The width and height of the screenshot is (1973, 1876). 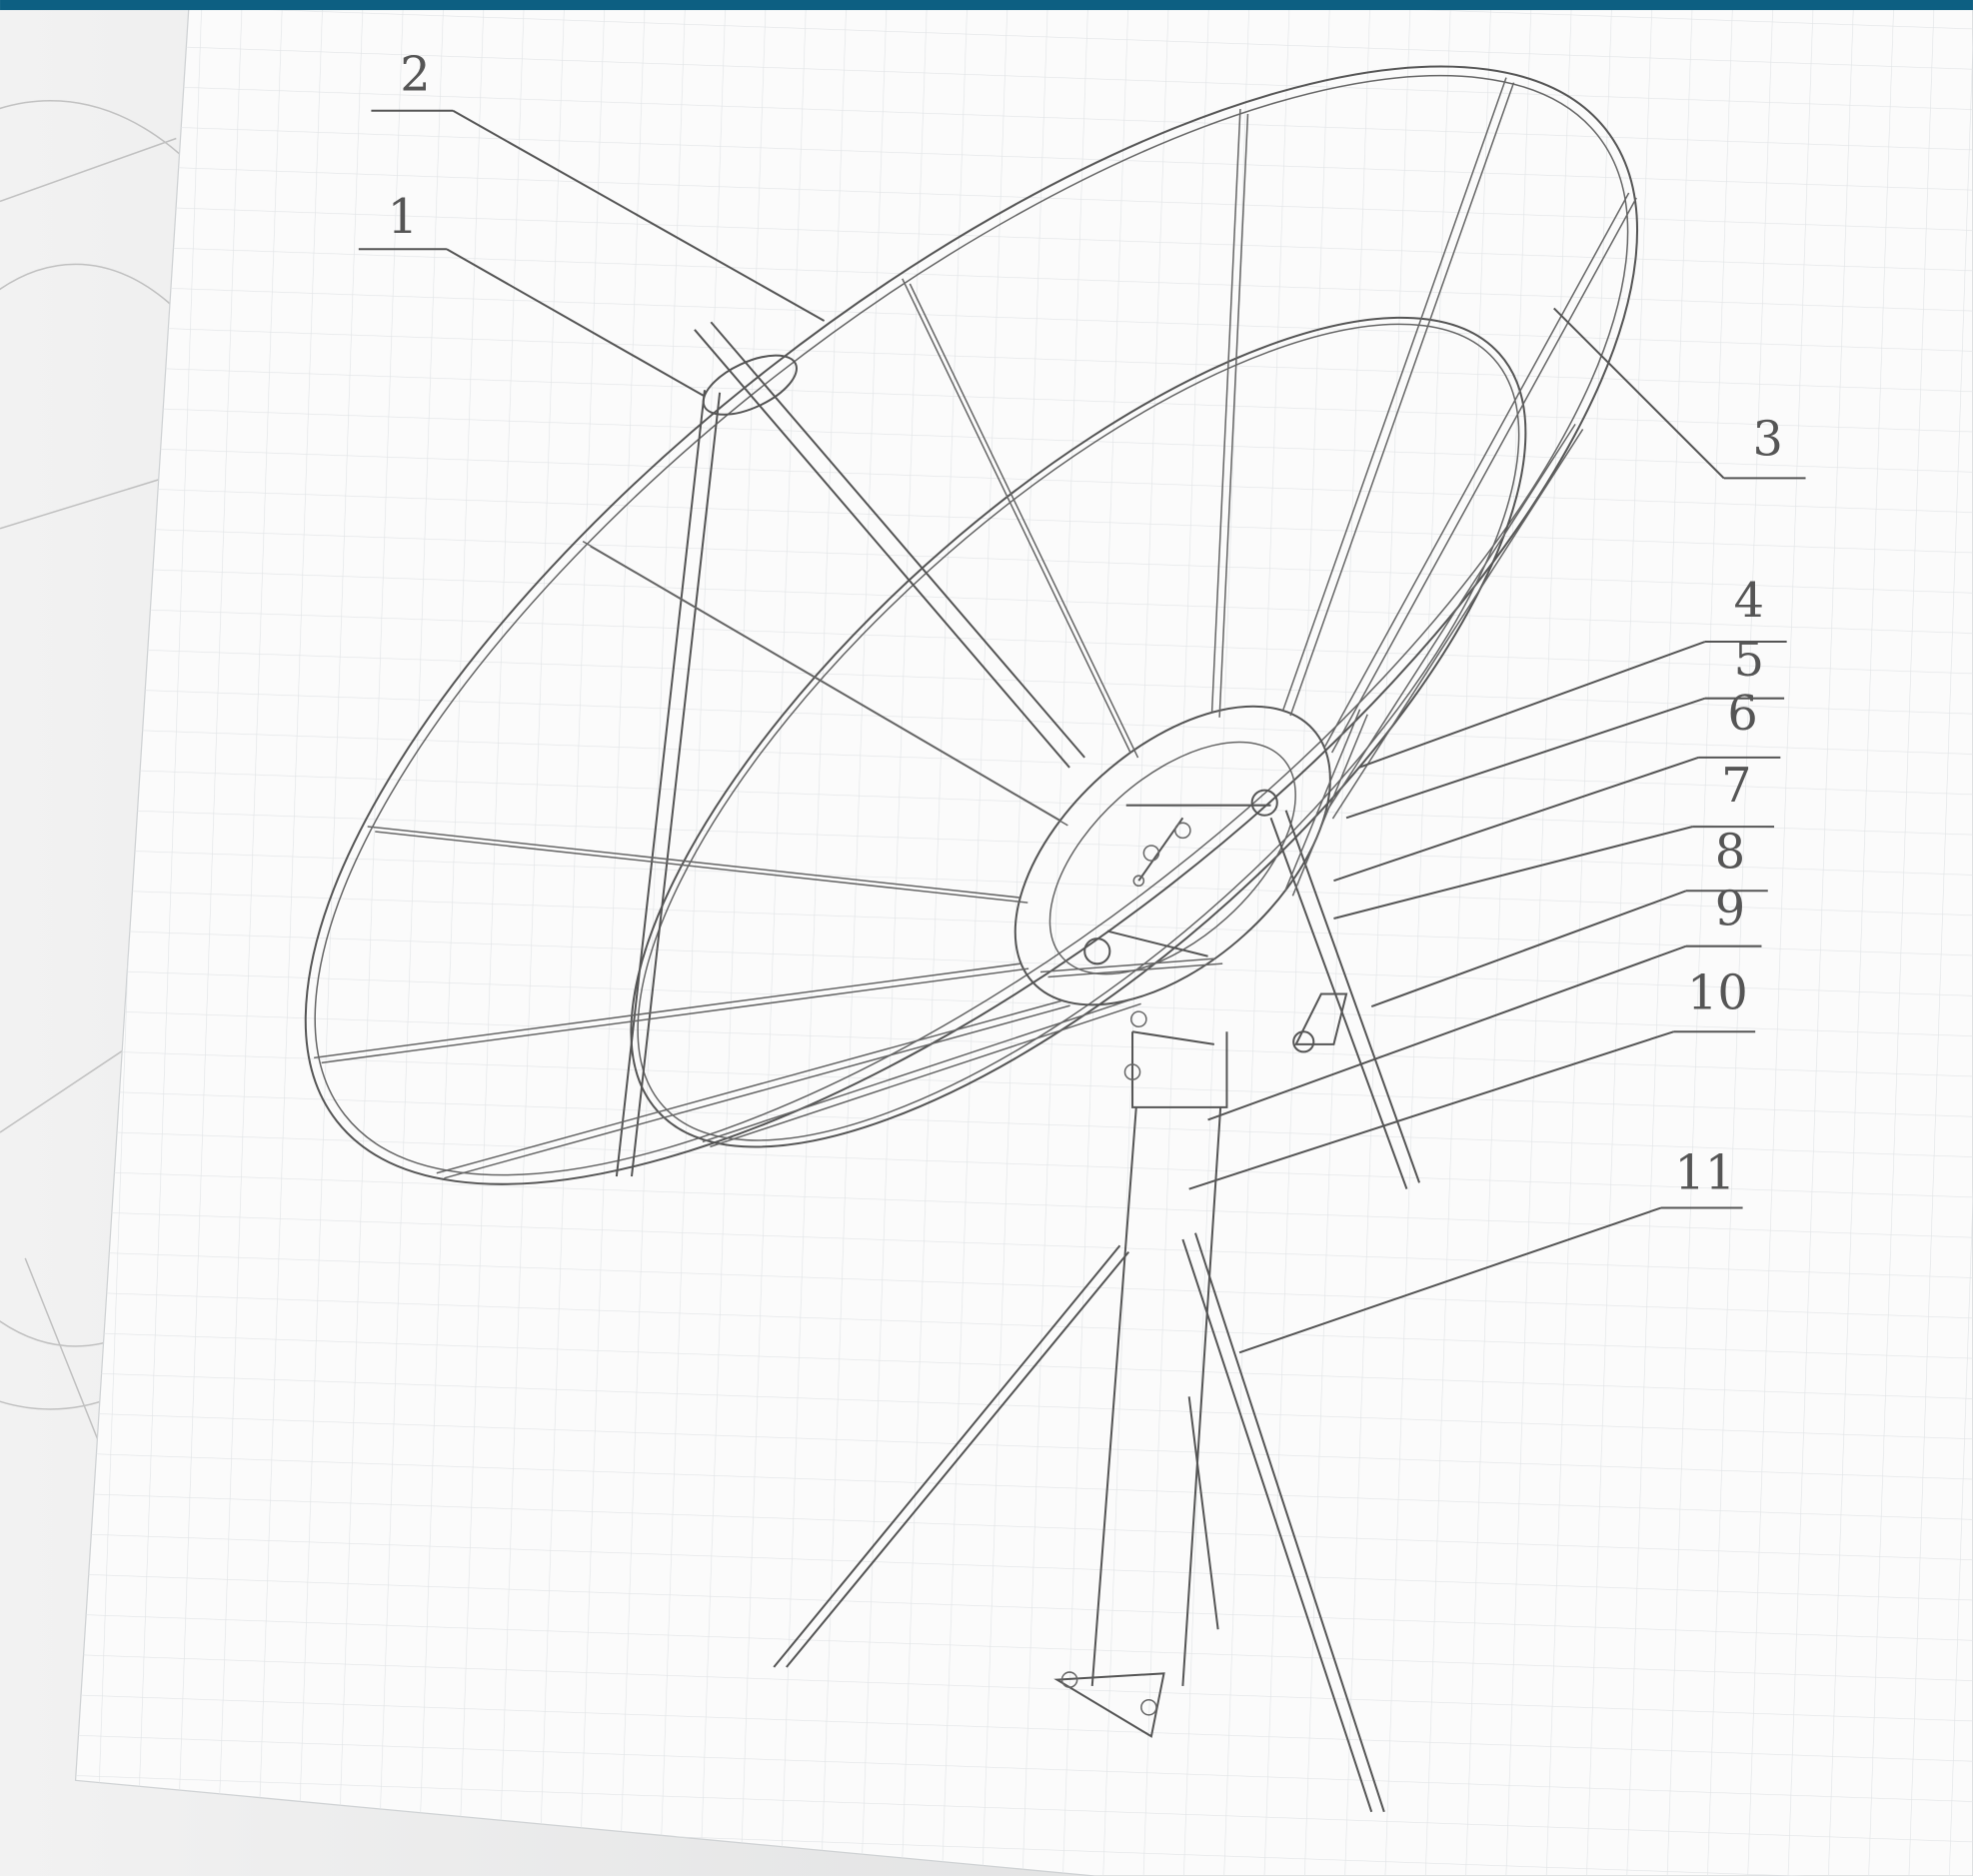 I want to click on part-label: 1, so click(x=403, y=217).